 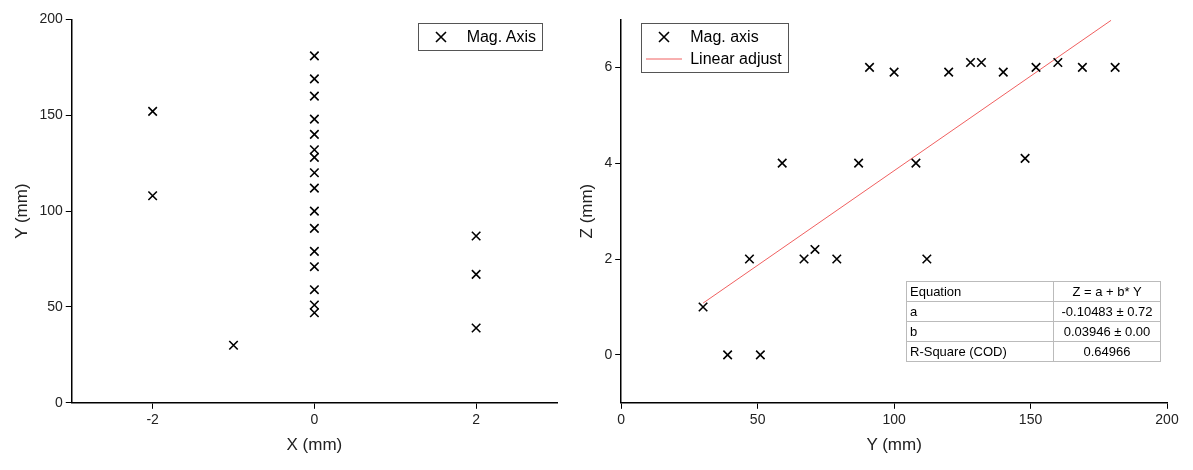 I want to click on y-tick-label: 150, so click(x=51, y=114).